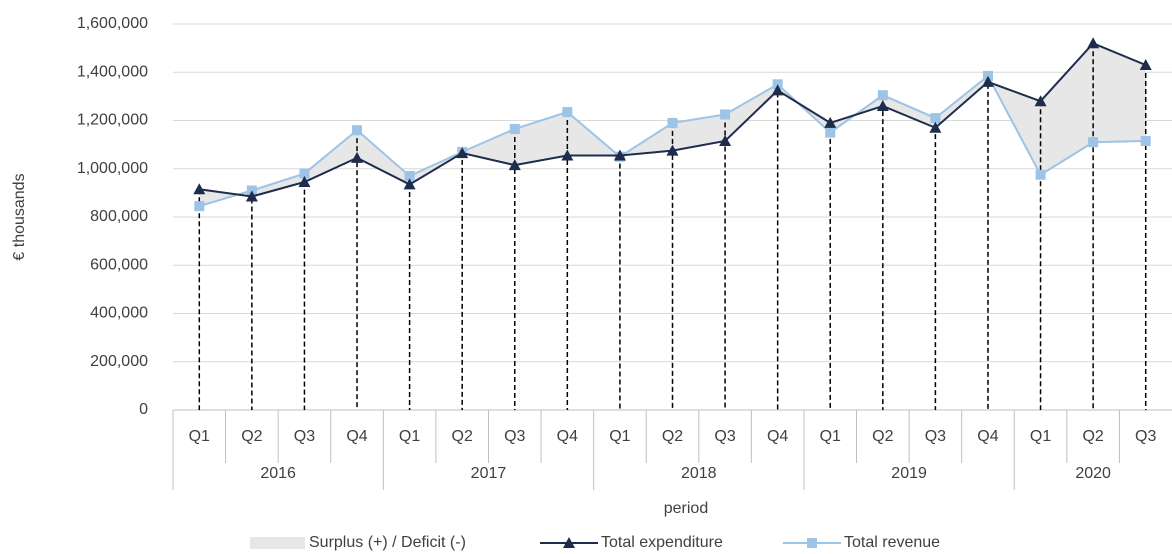  Describe the element at coordinates (19, 216) in the screenshot. I see `y-axis-label: € thousands` at that location.